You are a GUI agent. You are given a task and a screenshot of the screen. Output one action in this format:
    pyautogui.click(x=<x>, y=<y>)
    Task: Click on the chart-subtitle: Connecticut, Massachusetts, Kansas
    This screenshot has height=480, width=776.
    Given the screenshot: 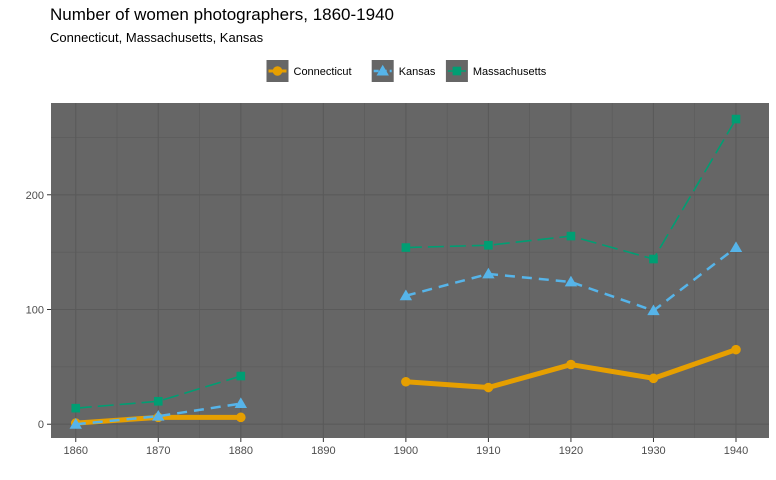 What is the action you would take?
    pyautogui.click(x=157, y=37)
    